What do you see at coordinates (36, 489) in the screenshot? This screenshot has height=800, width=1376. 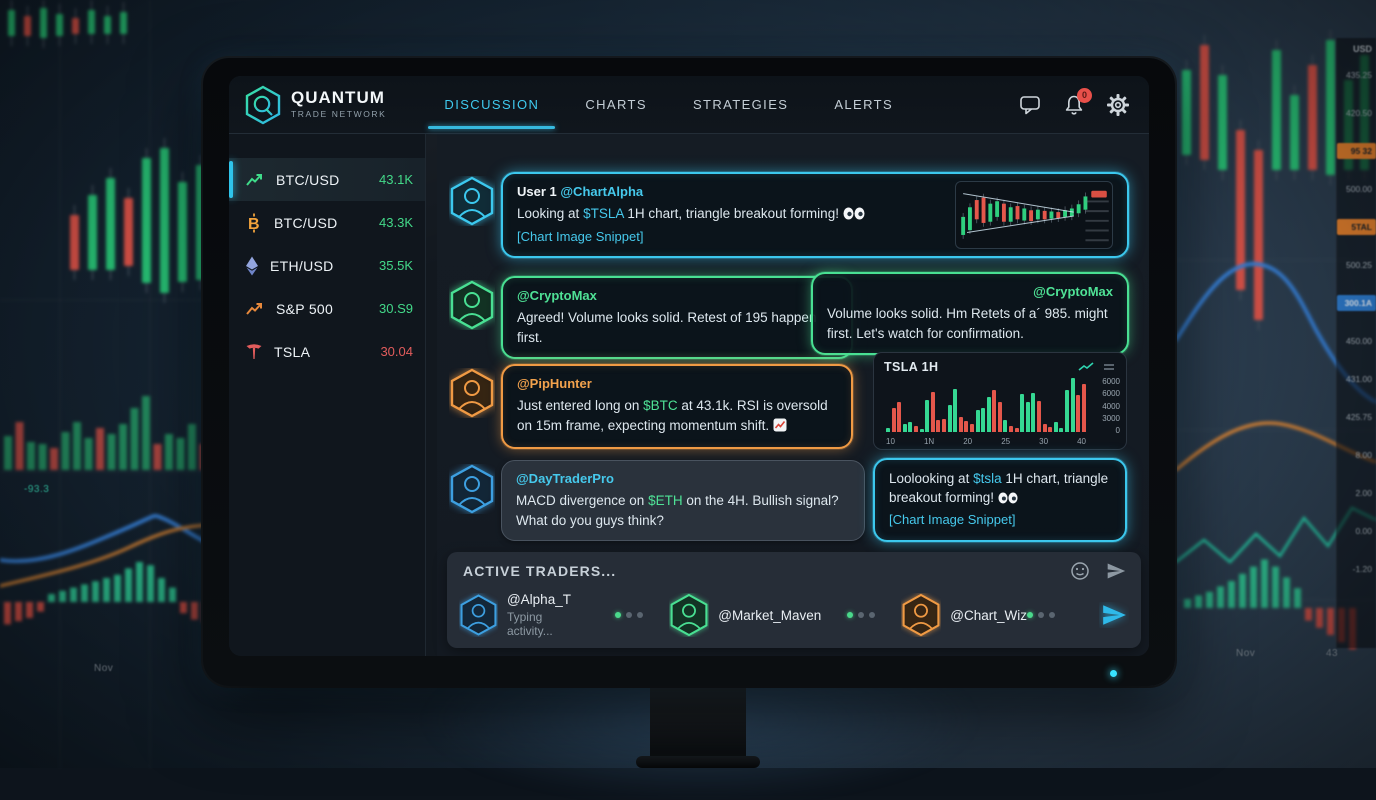 I see `price-note: -93.3` at bounding box center [36, 489].